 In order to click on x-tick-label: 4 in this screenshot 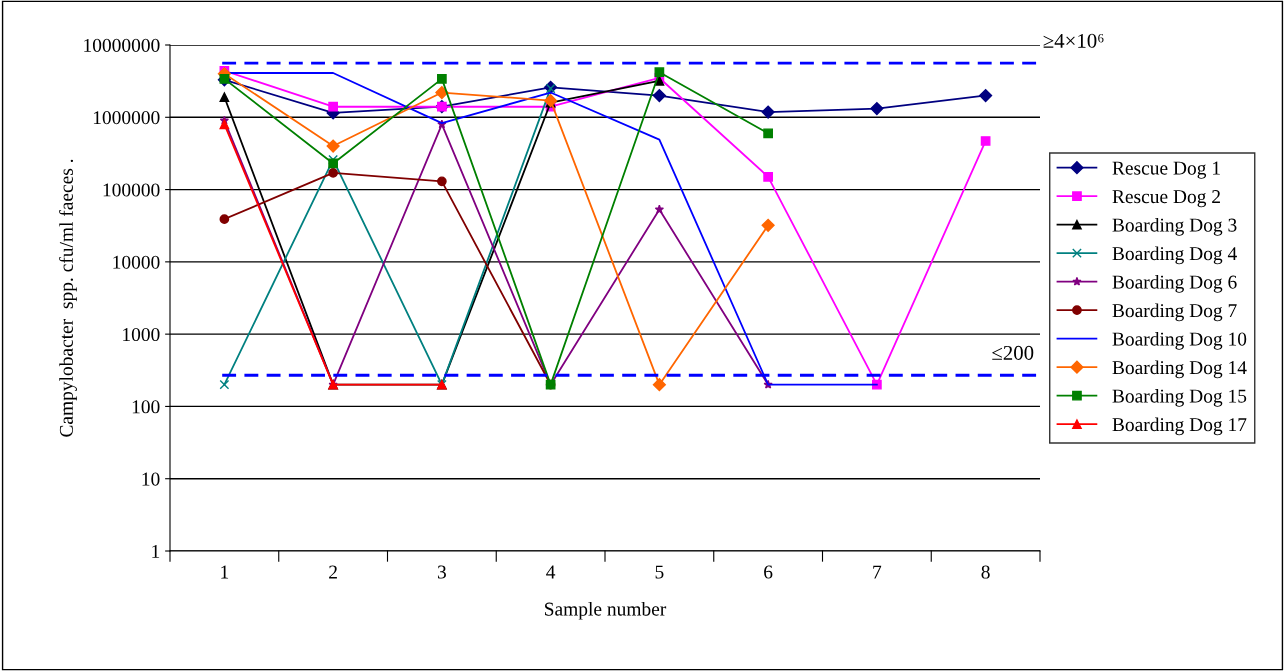, I will do `click(551, 572)`.